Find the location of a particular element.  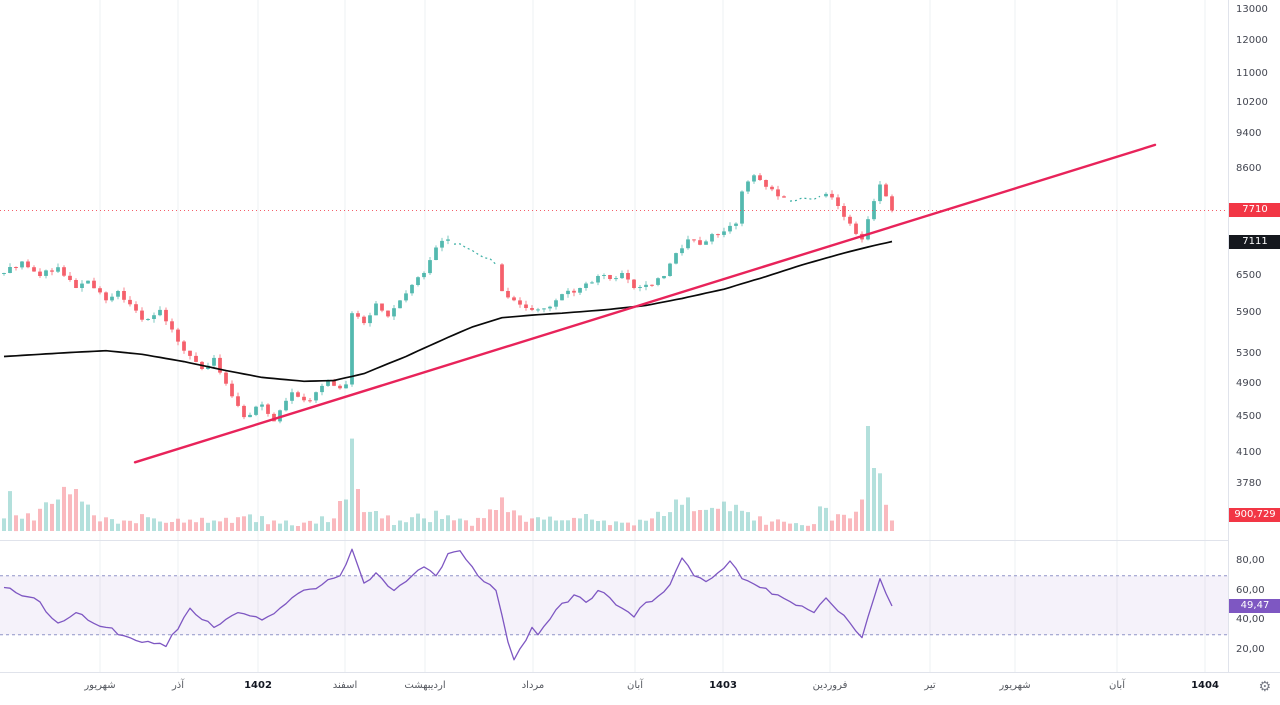

time-axis-label: فروردین is located at coordinates (830, 685).